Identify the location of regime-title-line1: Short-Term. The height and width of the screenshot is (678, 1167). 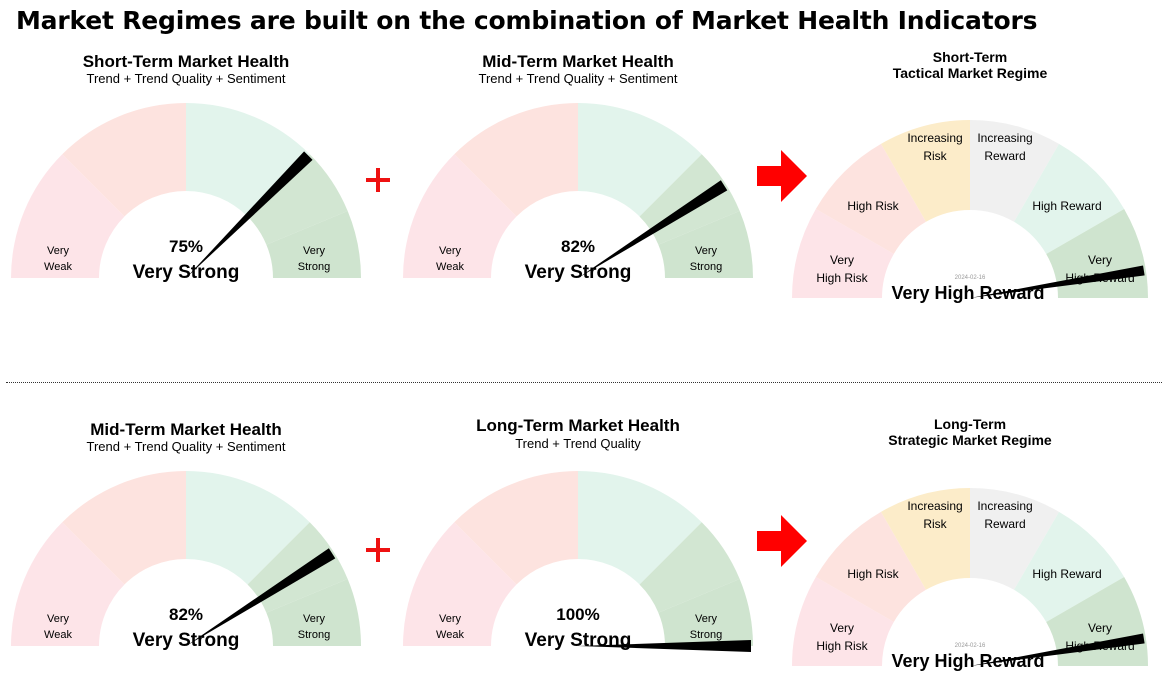
(970, 57).